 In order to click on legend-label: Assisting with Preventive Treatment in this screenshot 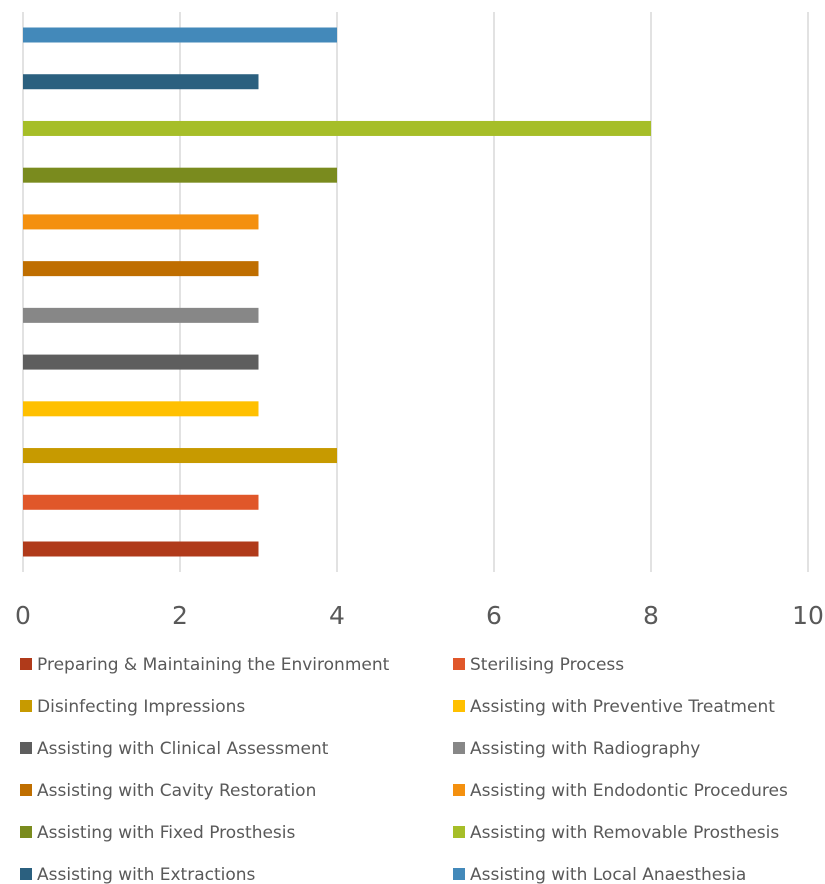, I will do `click(622, 707)`.